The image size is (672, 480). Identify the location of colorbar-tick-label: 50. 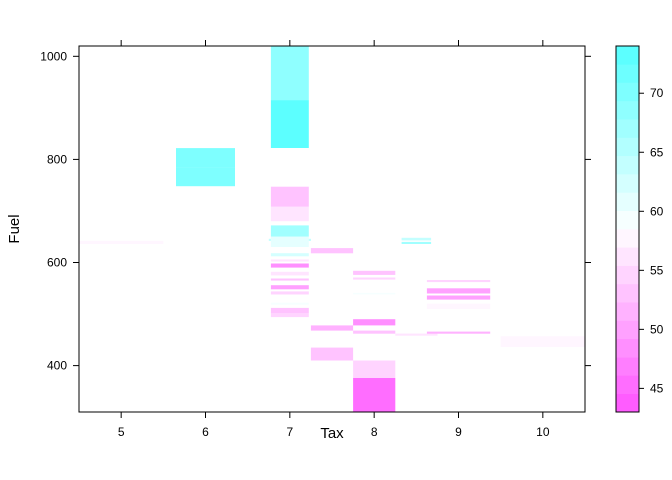
(657, 329).